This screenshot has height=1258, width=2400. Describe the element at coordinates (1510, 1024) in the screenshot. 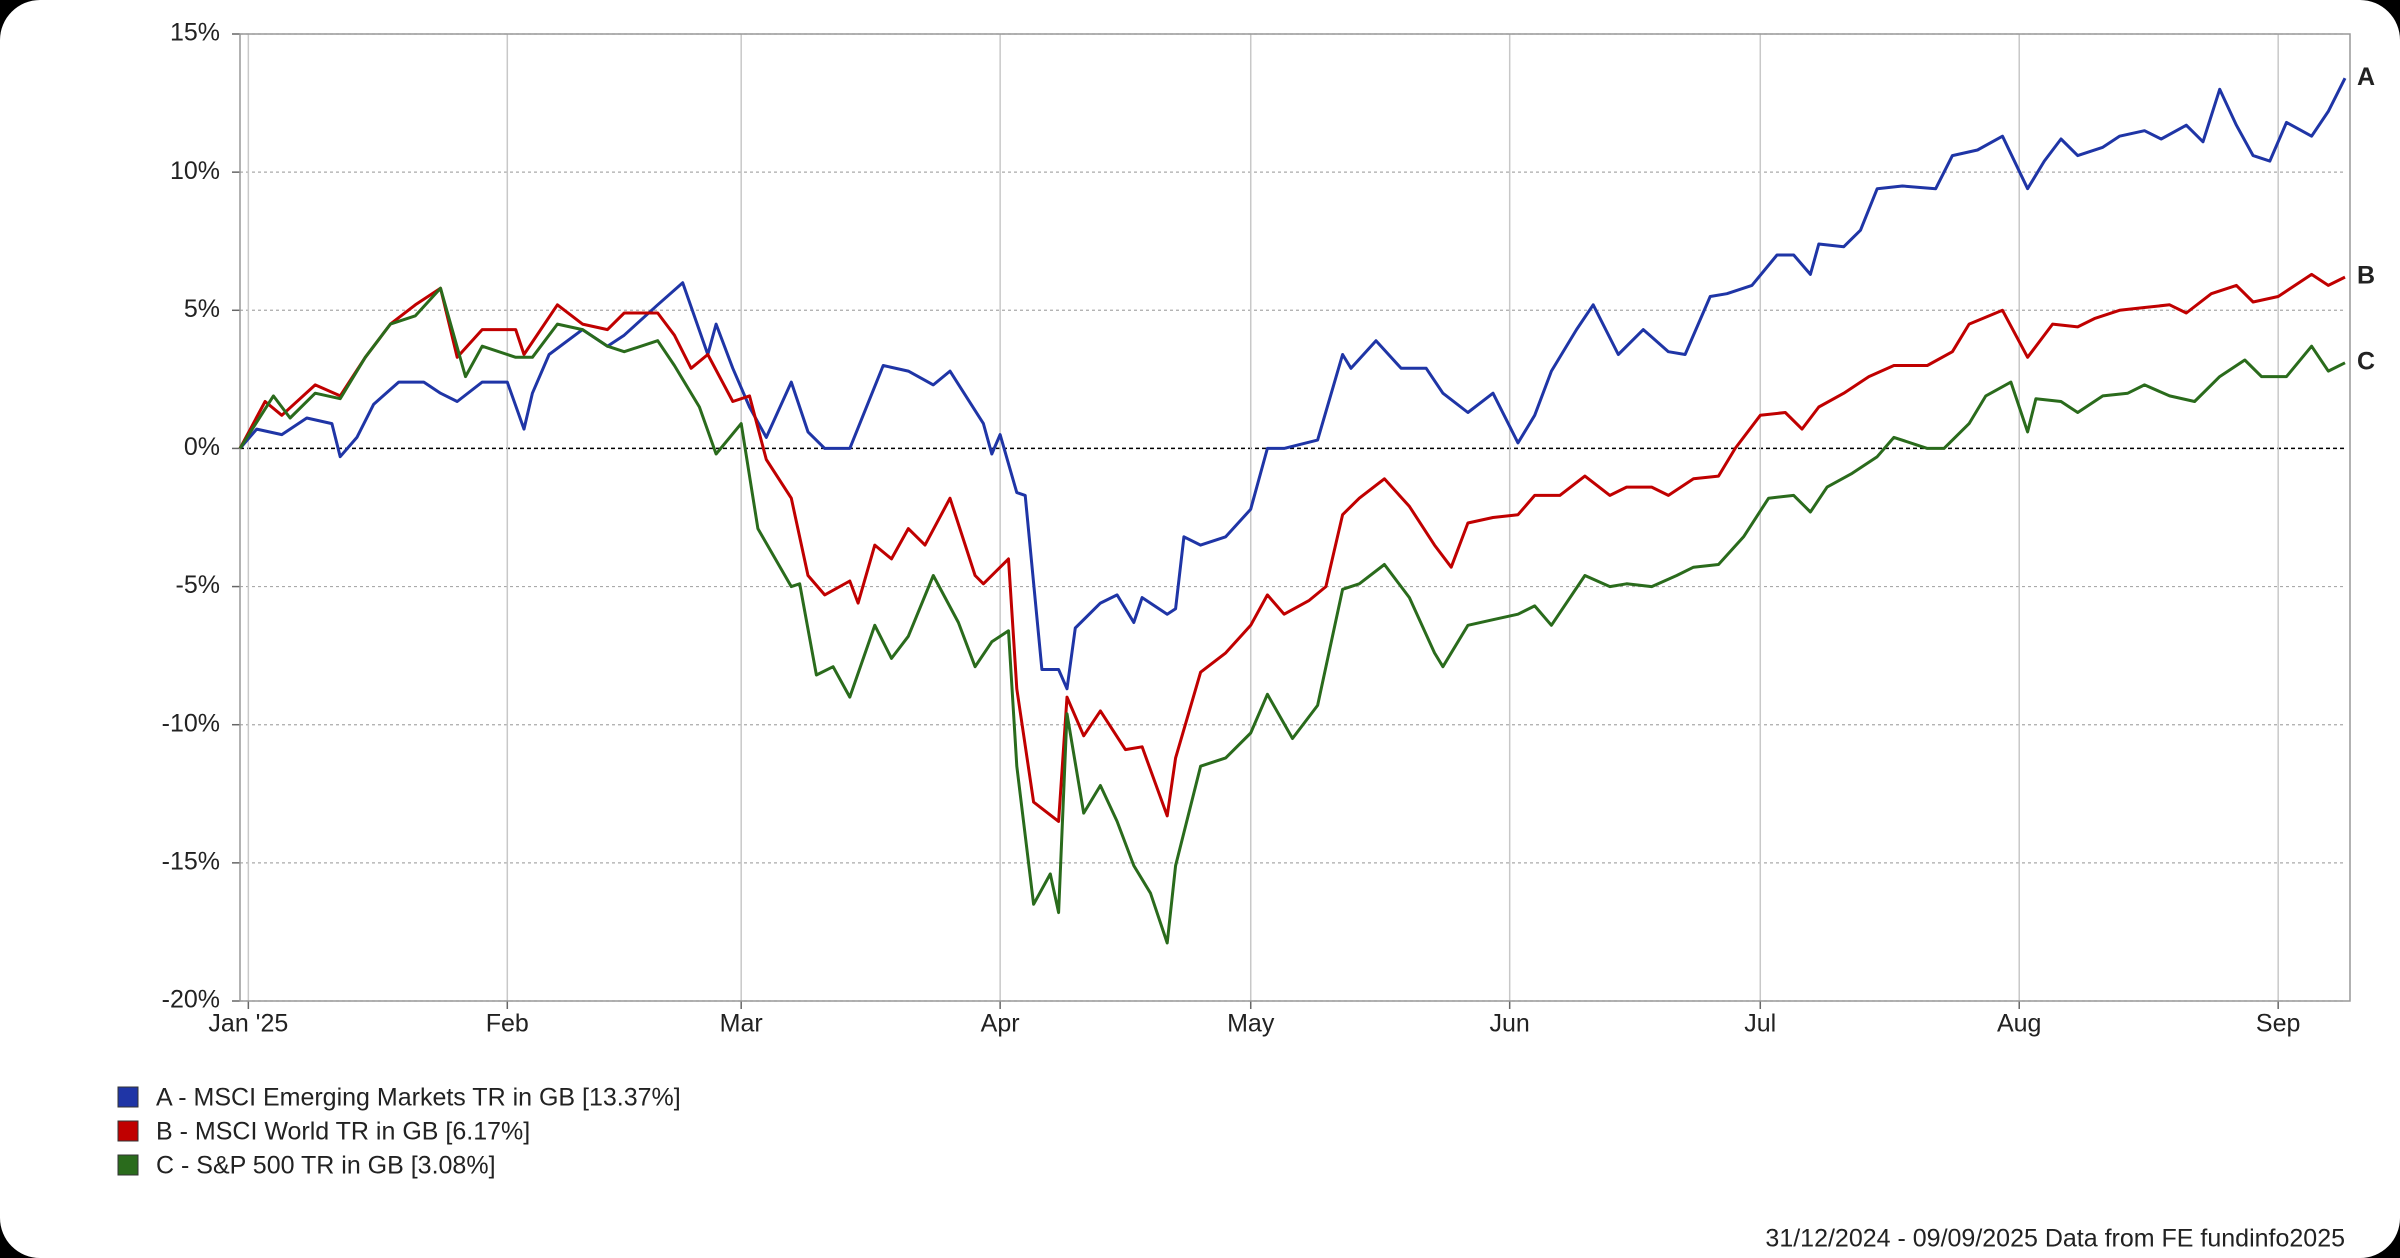

I see `x-tick-label: Jun` at that location.